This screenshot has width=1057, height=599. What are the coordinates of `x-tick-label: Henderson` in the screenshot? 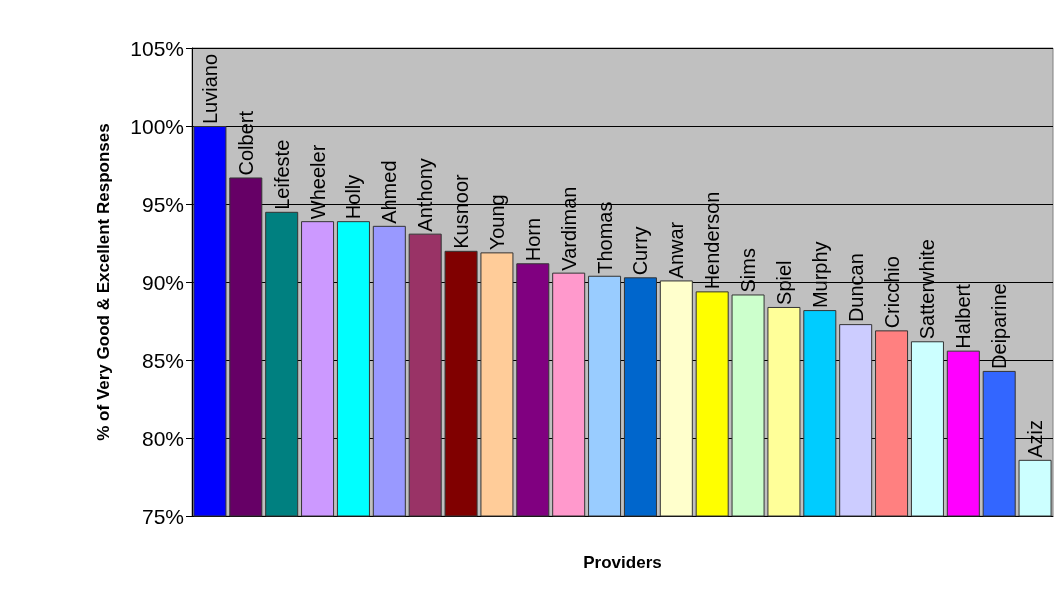 It's located at (712, 240).